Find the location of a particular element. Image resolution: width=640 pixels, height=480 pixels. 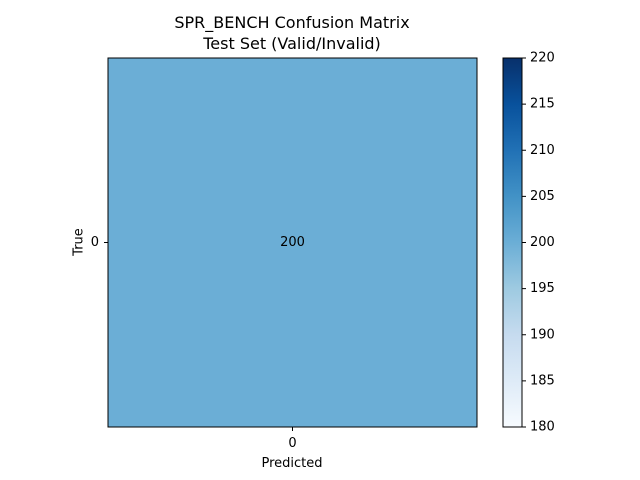

colorbar-ticks: 180 185 190 195 200 205 210 215 220 is located at coordinates (538, 243).